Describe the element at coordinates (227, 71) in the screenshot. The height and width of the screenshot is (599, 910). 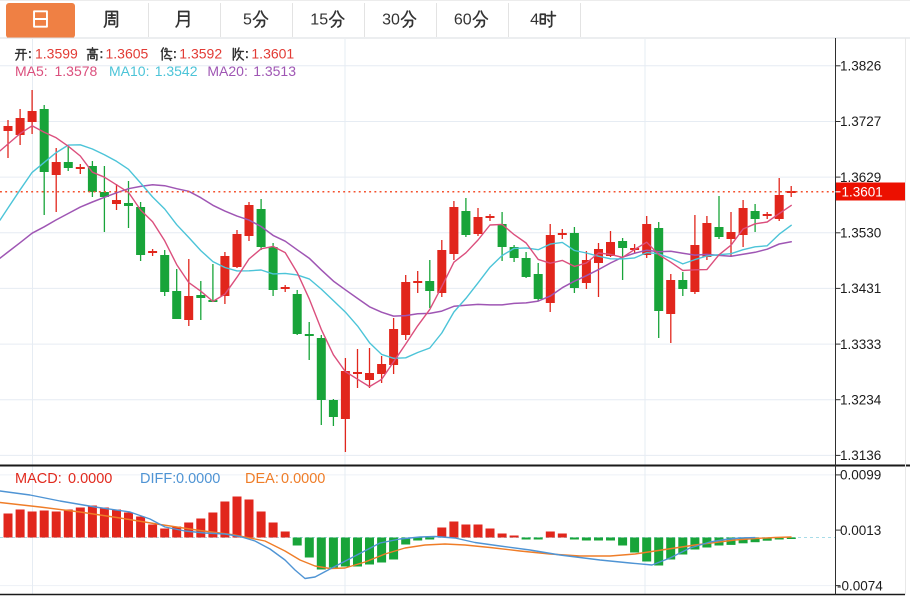
I see `svg-text: MA20:` at that location.